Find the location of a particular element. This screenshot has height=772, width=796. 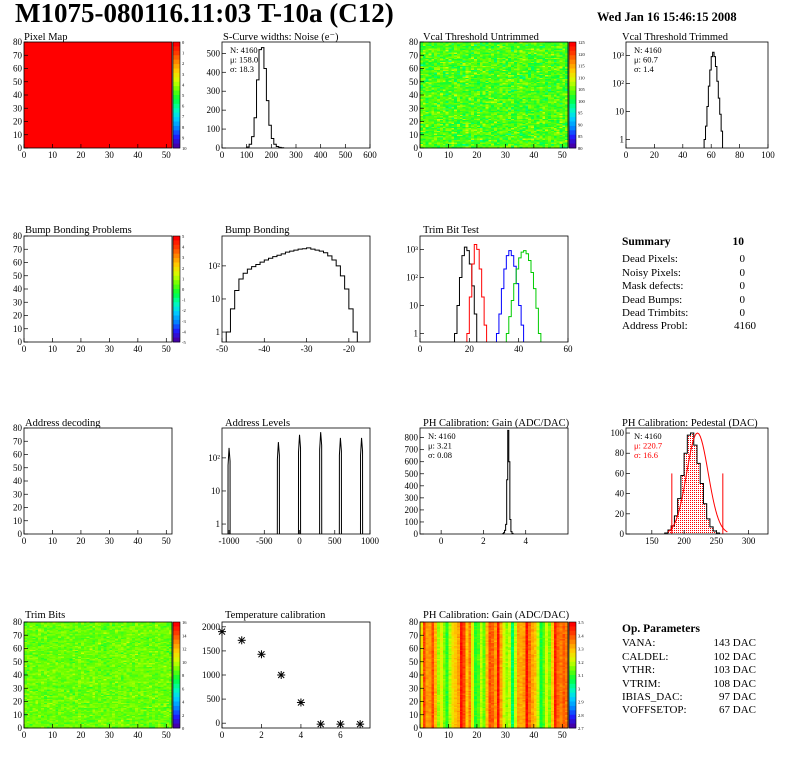

y-tick-label: 40 is located at coordinates (18, 289).